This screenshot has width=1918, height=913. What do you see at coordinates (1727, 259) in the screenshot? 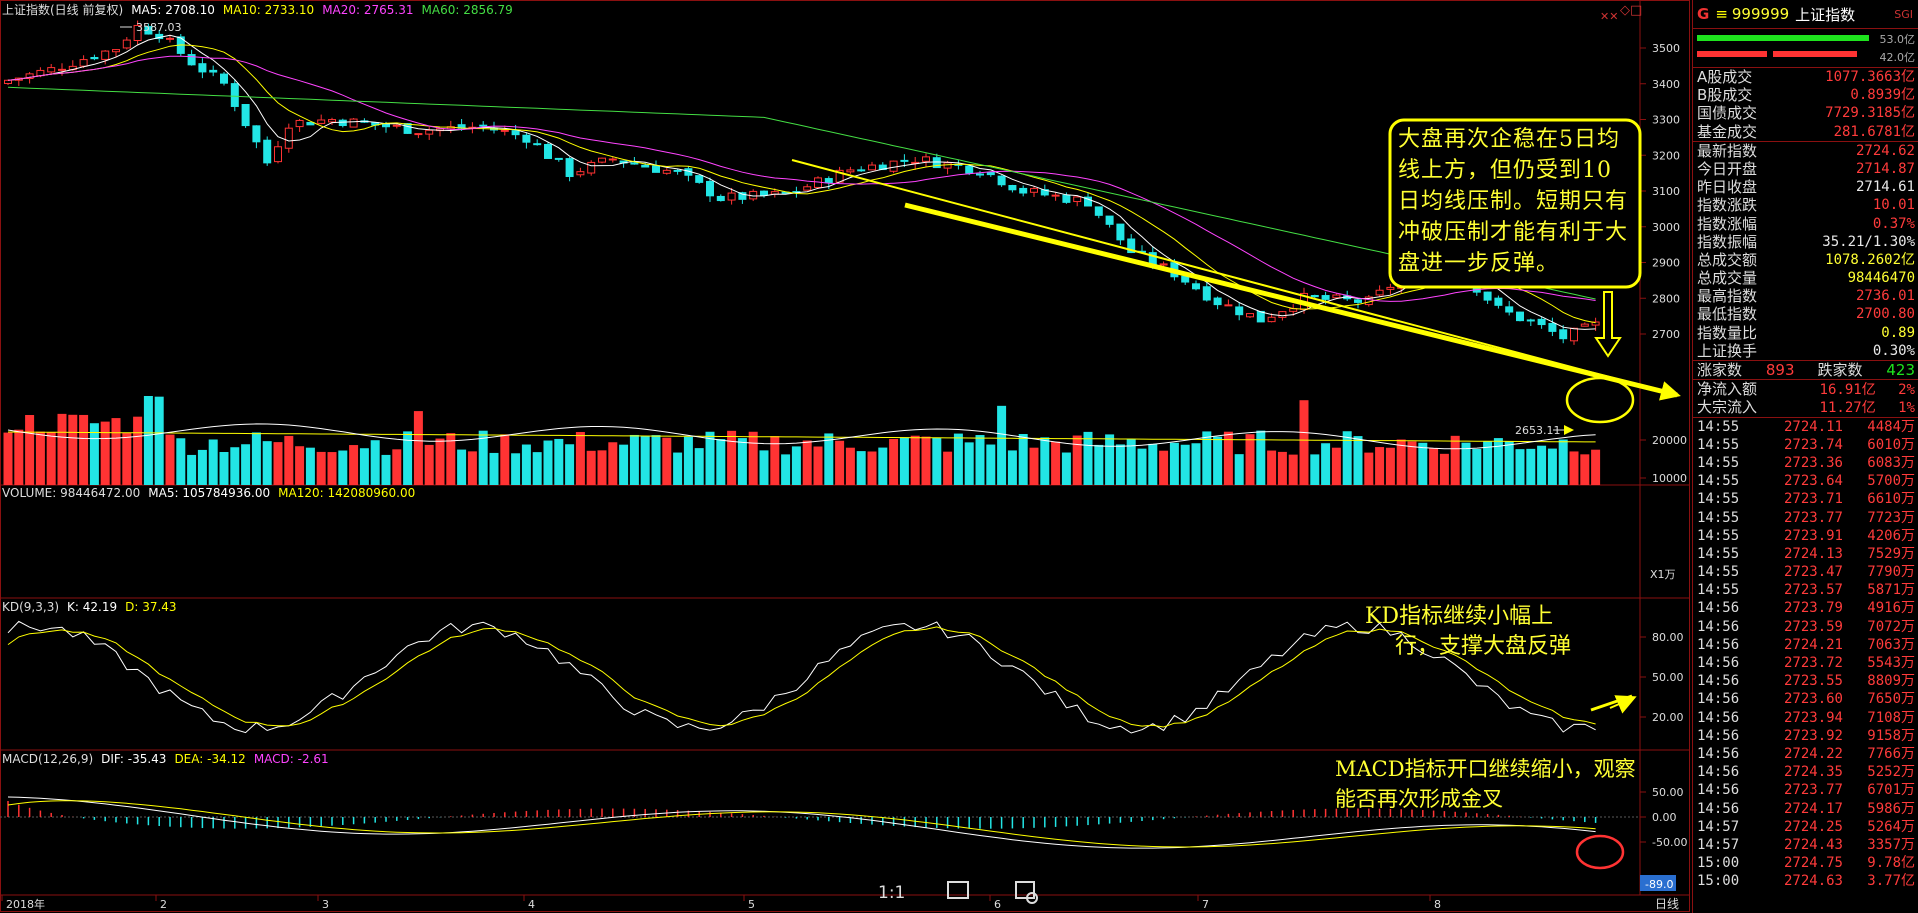
I see `quote-row-label: 总成交额` at bounding box center [1727, 259].